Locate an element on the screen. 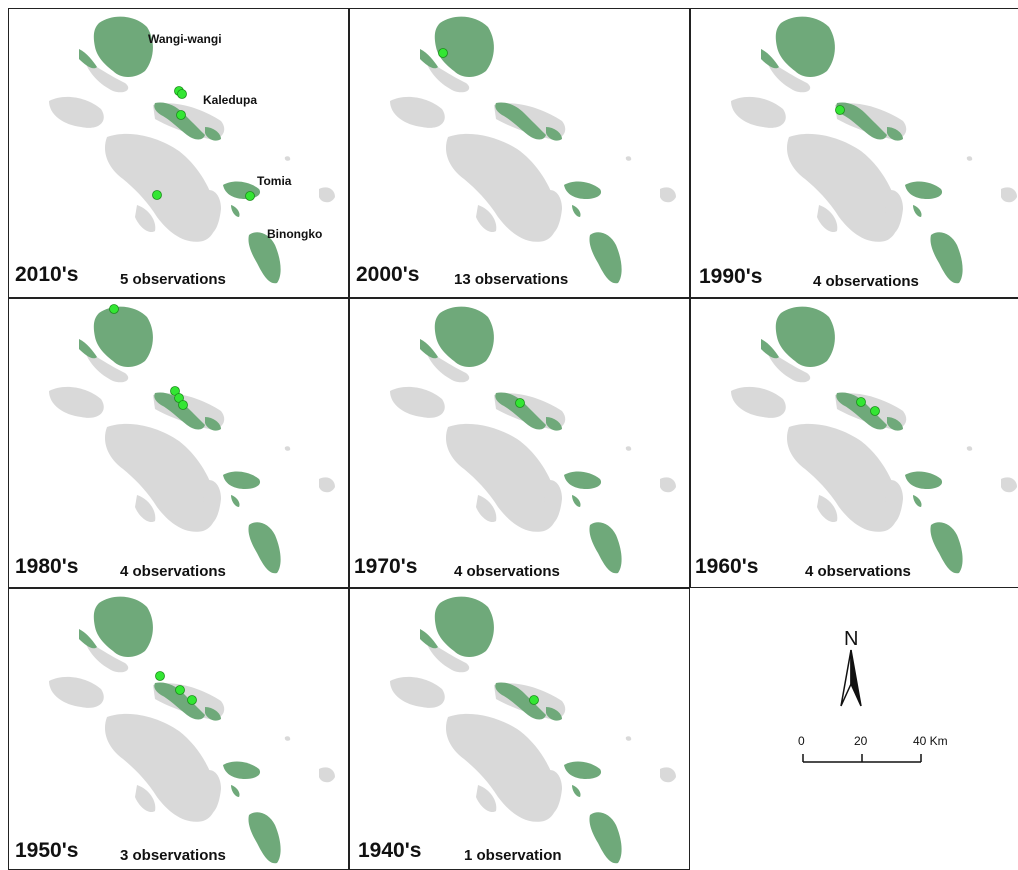 The width and height of the screenshot is (1018, 870). decade-label: 1990's is located at coordinates (730, 277).